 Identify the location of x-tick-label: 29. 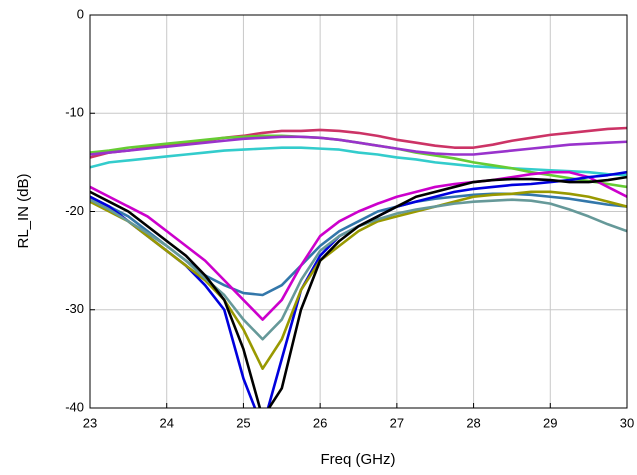
(550, 422).